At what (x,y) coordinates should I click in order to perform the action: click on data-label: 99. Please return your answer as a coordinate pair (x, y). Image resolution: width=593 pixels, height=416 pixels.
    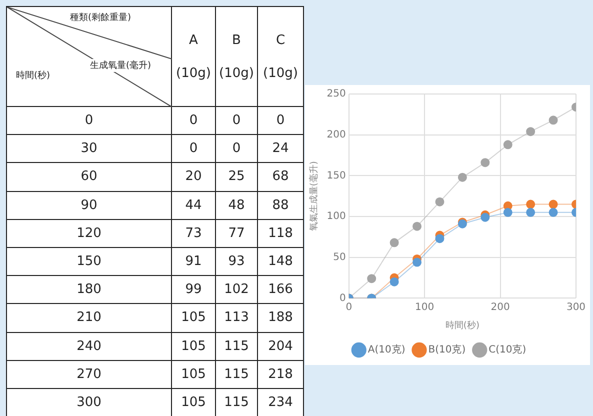
    Looking at the image, I should click on (194, 290).